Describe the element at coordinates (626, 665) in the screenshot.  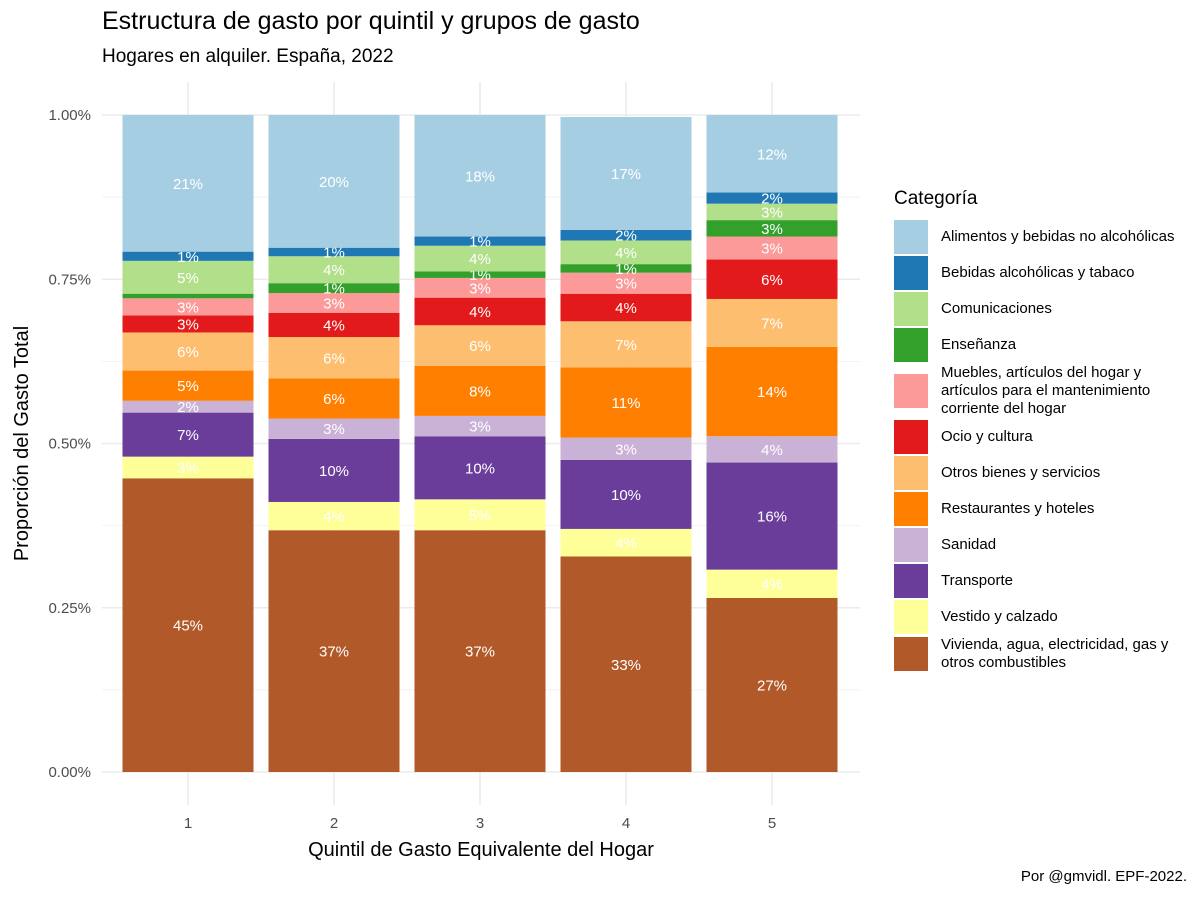
I see `data-label: 33%` at that location.